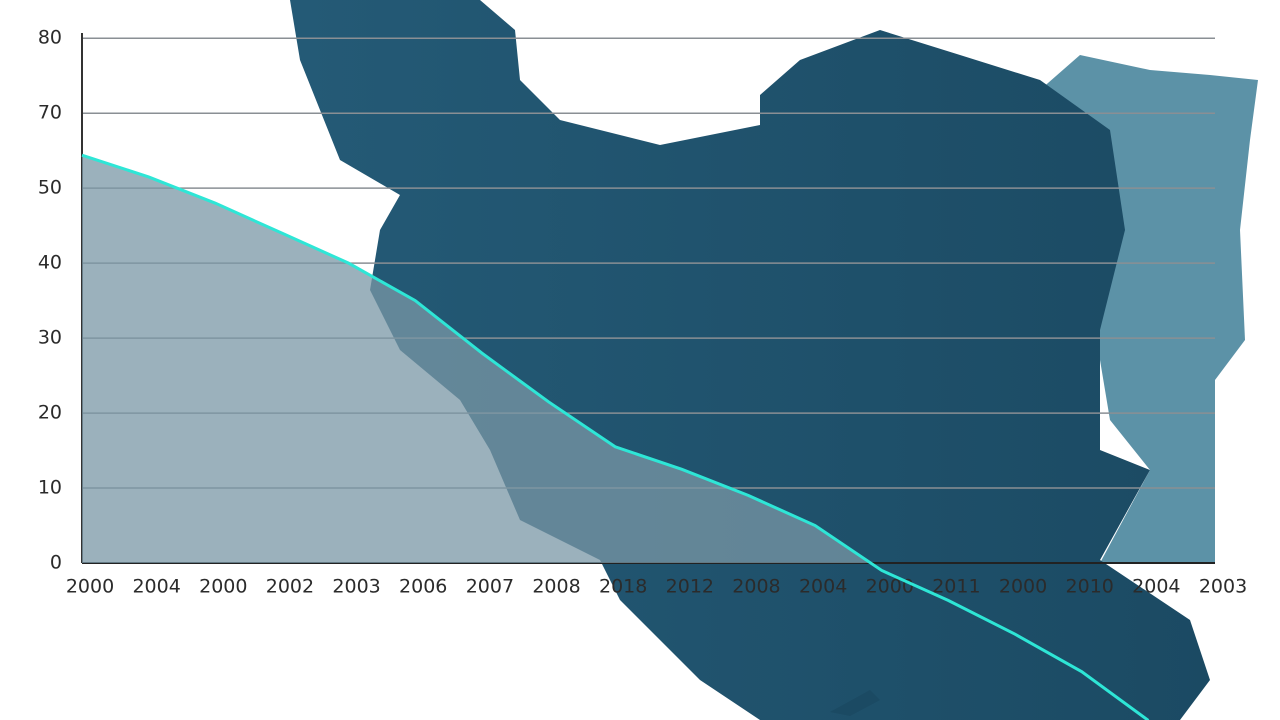  Describe the element at coordinates (490, 587) in the screenshot. I see `x-tick-label: 2007` at that location.